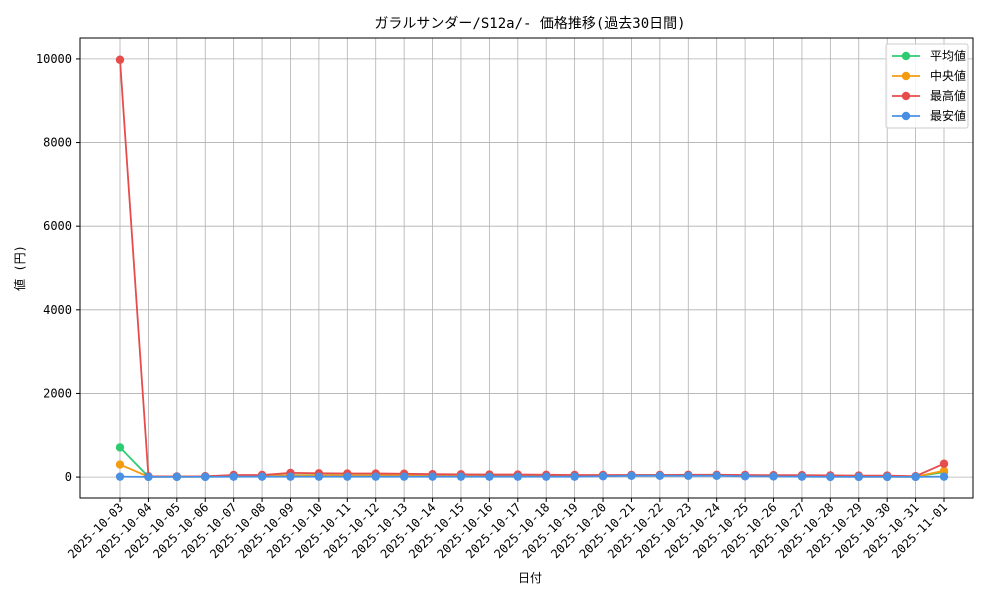 The image size is (1000, 600). Describe the element at coordinates (948, 55) in the screenshot. I see `legend-label: 平均値` at that location.